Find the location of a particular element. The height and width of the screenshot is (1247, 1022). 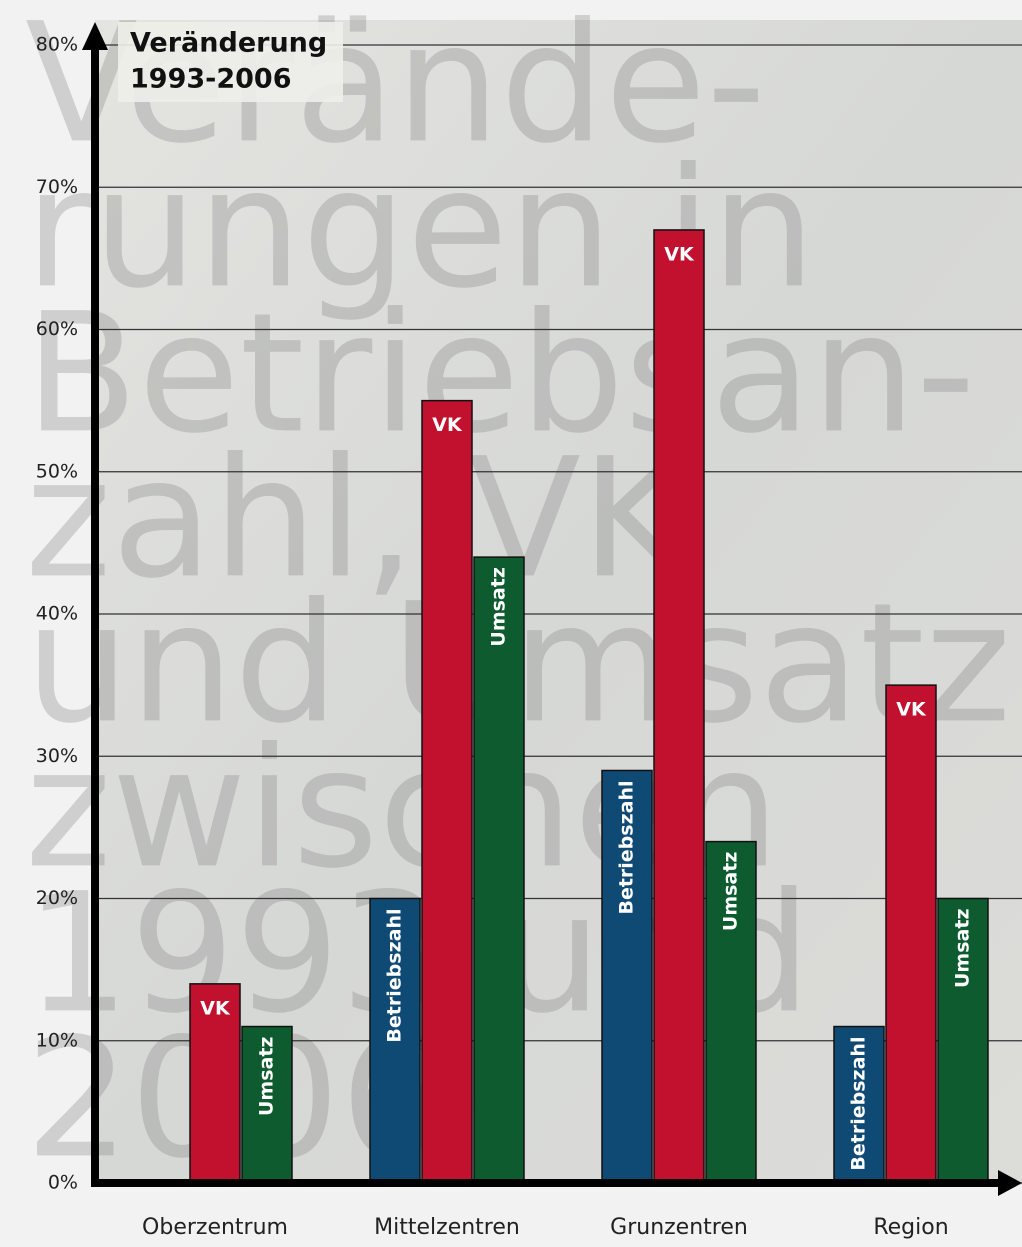

y-tick-label: 50% is located at coordinates (57, 471).